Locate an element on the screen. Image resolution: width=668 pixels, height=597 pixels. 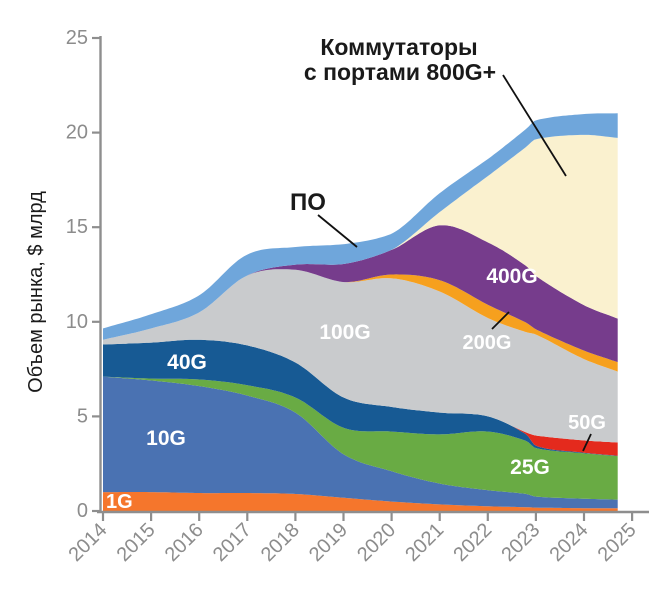
x-tick-label-2016: 2016 is located at coordinates (184, 542).